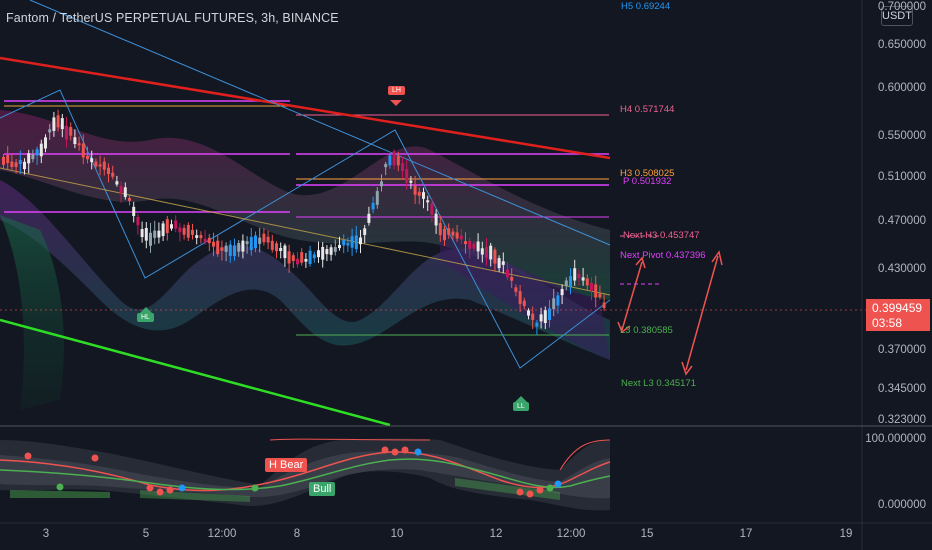 The width and height of the screenshot is (932, 550). I want to click on price-axis-label: 0.510000, so click(902, 177).